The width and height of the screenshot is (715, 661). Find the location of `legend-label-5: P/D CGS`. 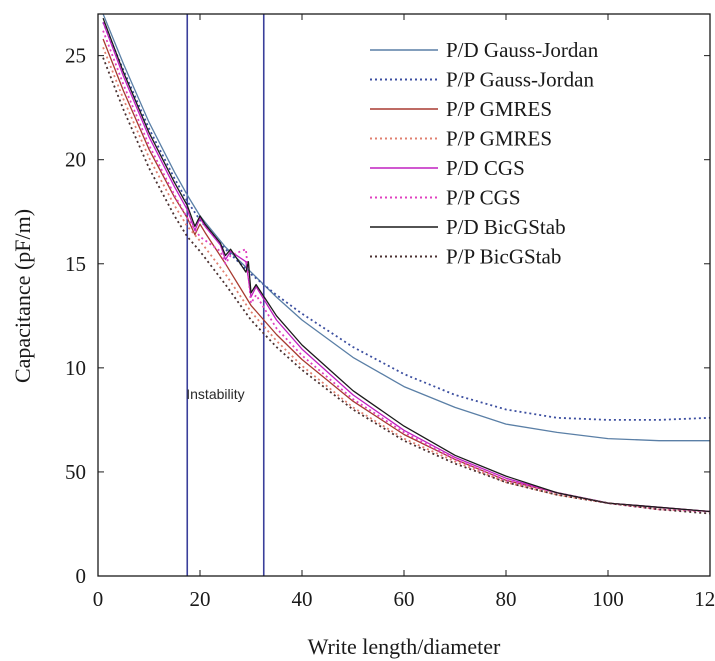

legend-label-5: P/D CGS is located at coordinates (485, 168).